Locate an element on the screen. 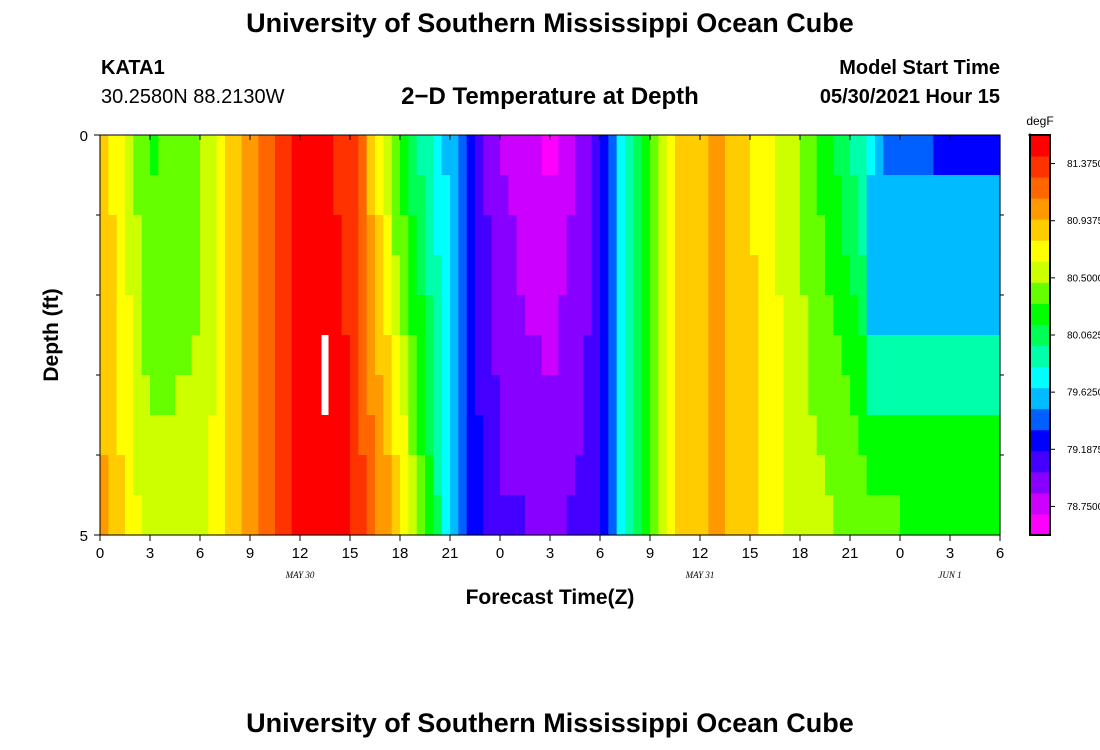 The height and width of the screenshot is (750, 1100). colorbar-swatch is located at coordinates (1040, 188).